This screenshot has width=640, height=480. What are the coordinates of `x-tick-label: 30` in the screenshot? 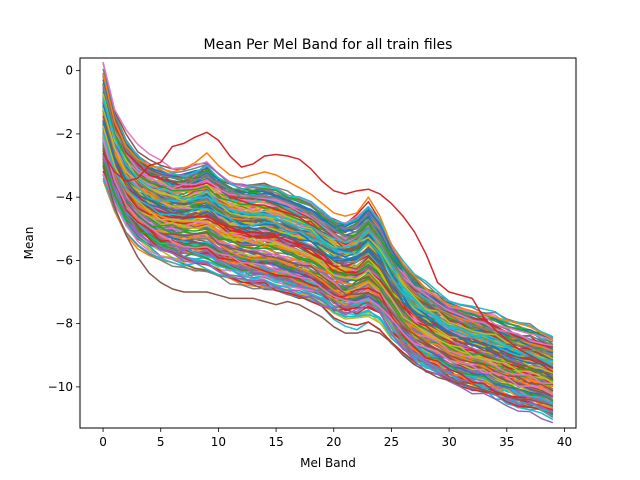 It's located at (448, 442).